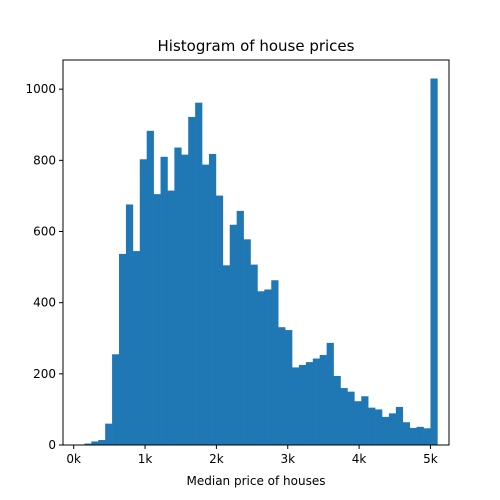 This screenshot has height=500, width=500. I want to click on x-tick-label: 5k, so click(430, 459).